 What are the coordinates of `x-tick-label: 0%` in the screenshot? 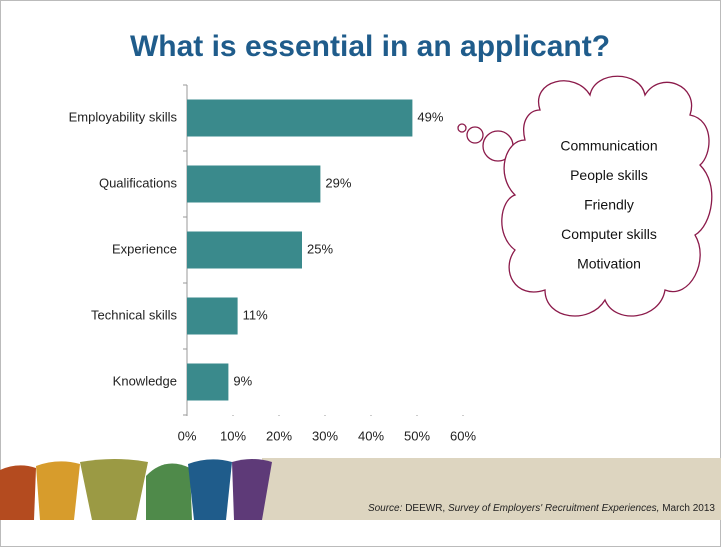 It's located at (187, 435).